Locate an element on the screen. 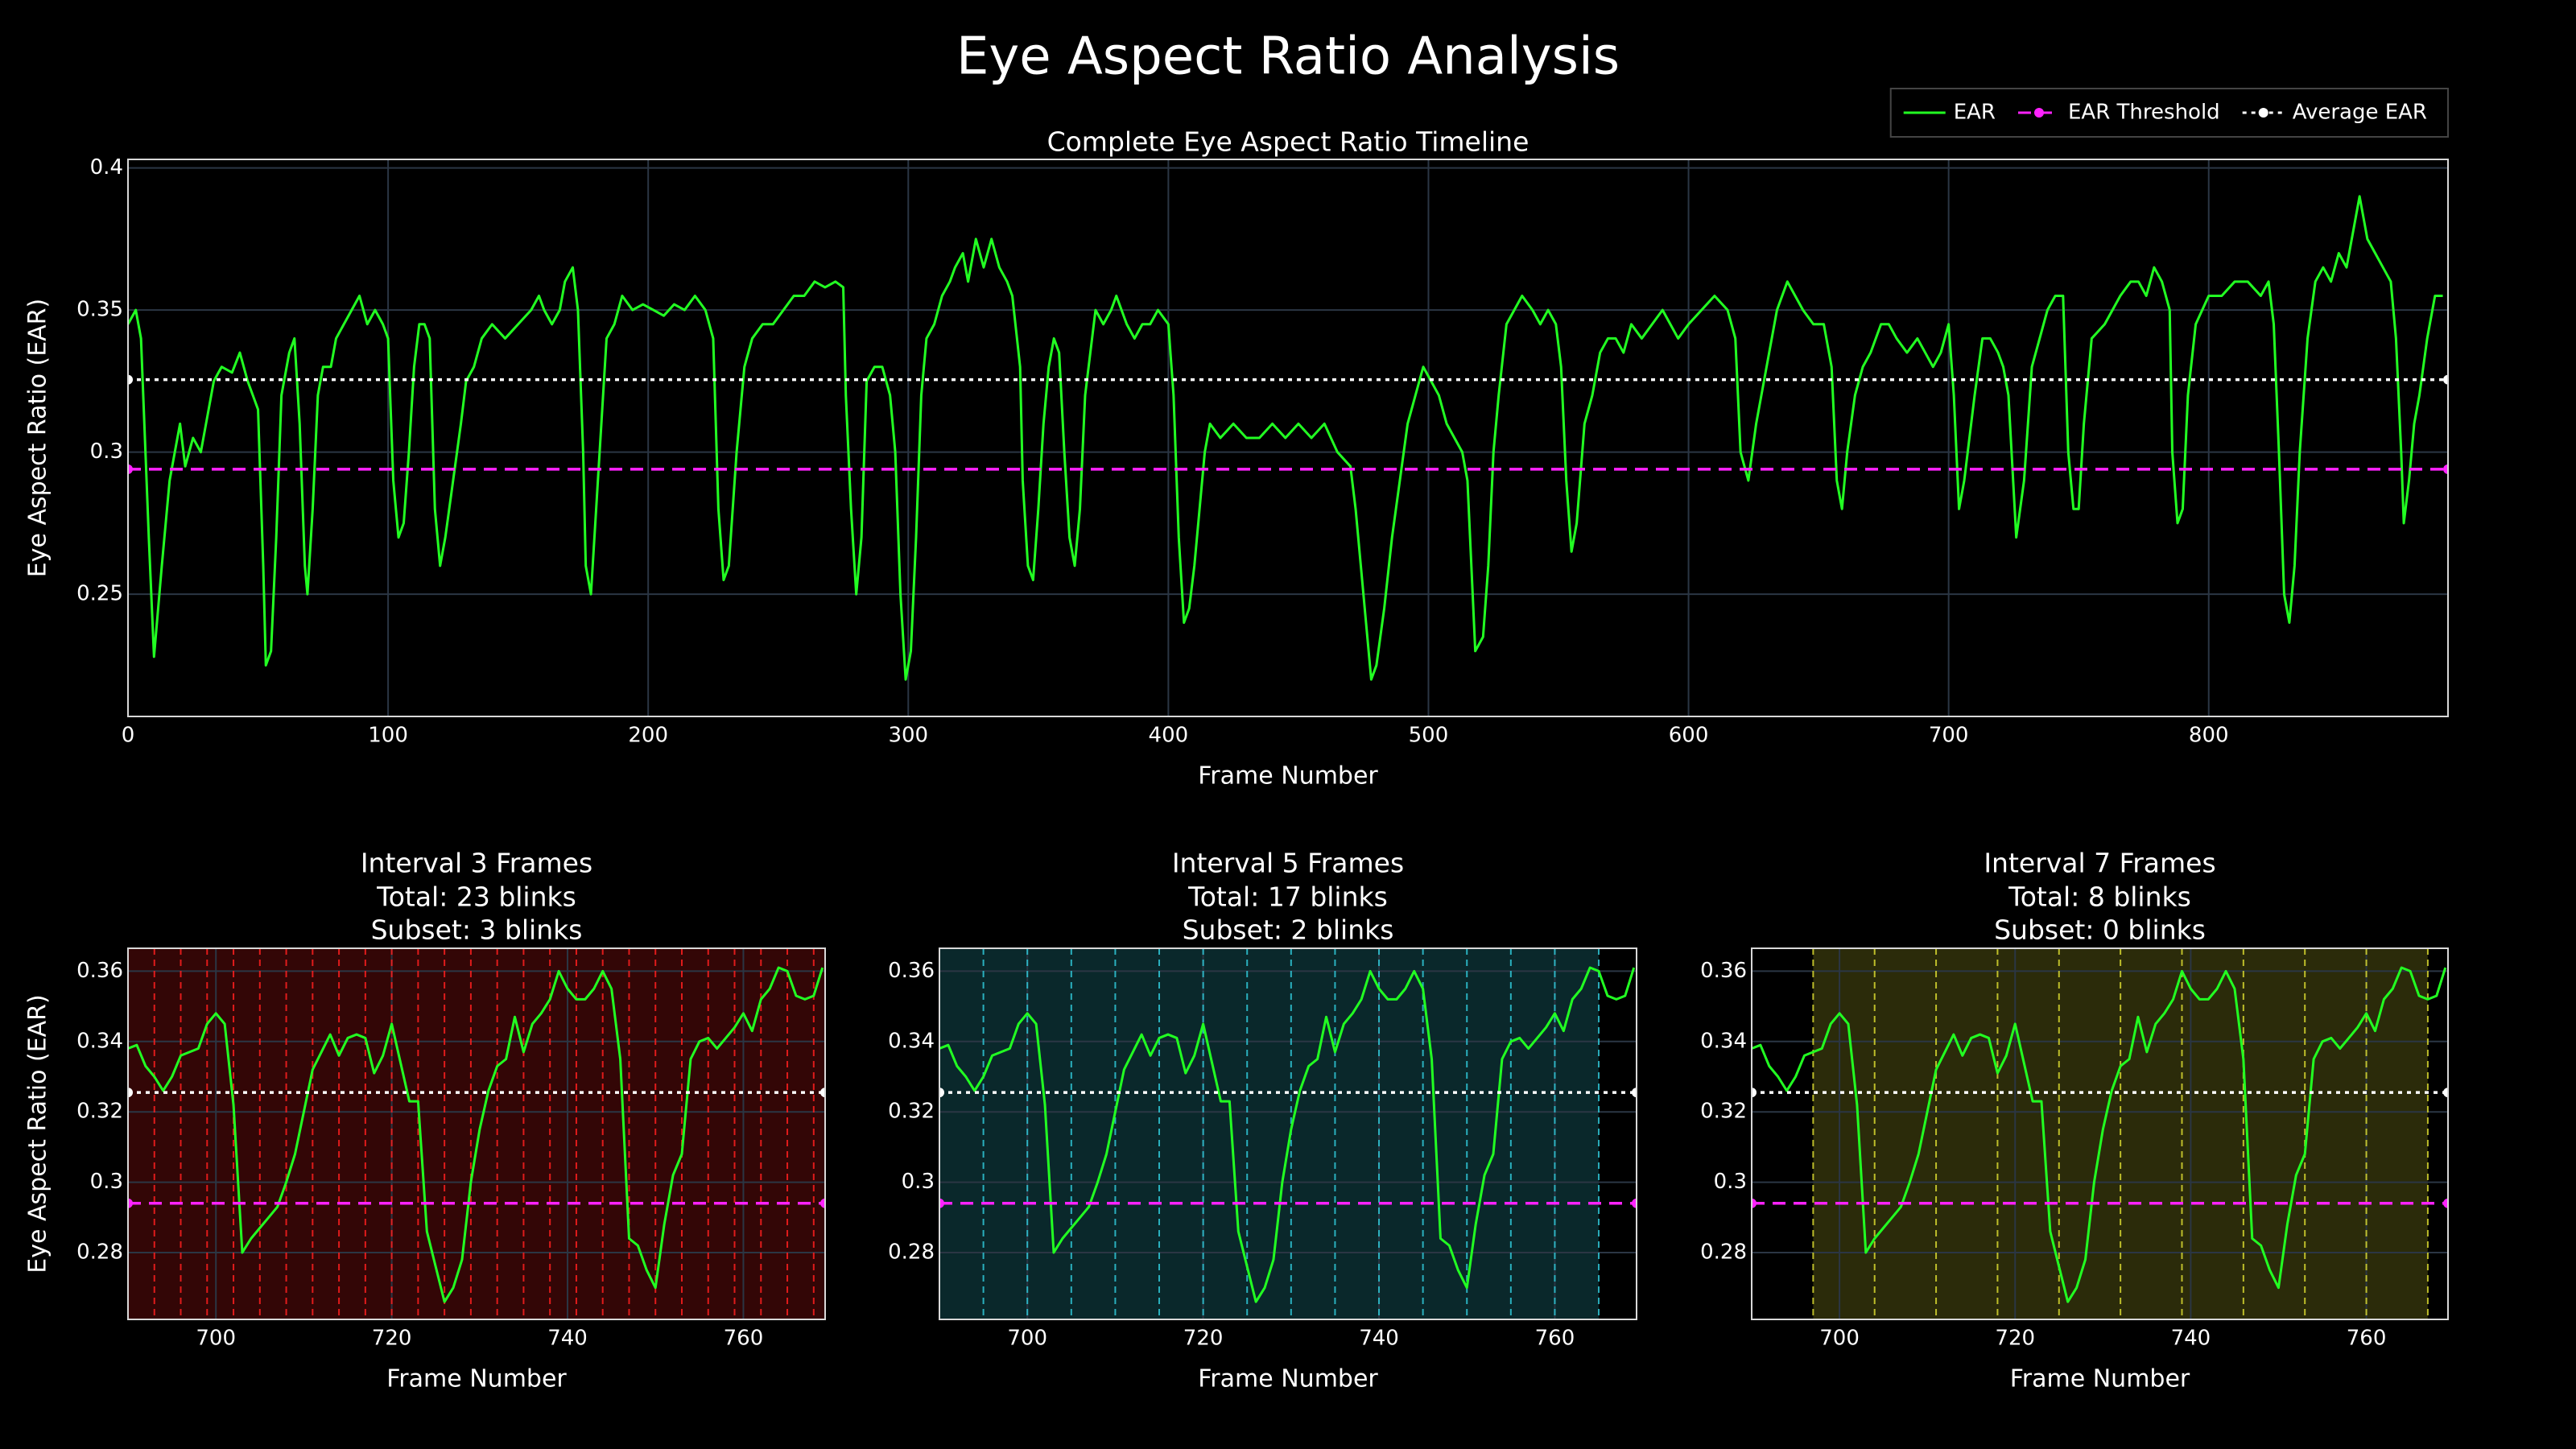  y-tick-label: 0.35 is located at coordinates (99, 310).